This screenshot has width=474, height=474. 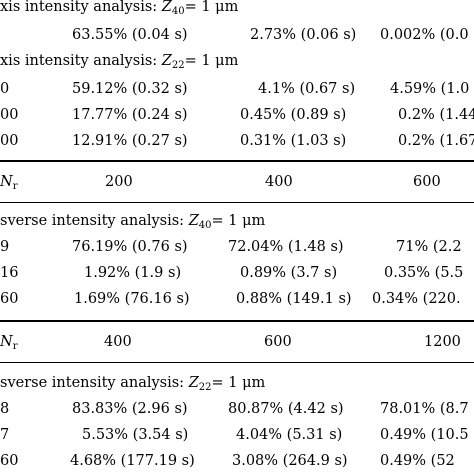 What do you see at coordinates (424, 435) in the screenshot?
I see `table-cell: 0.49% (10.5` at bounding box center [424, 435].